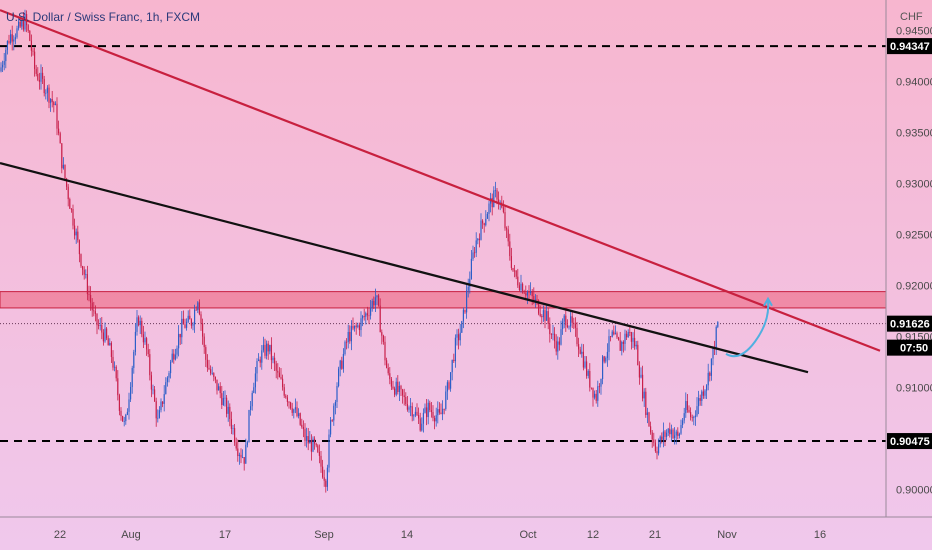 Image resolution: width=932 pixels, height=550 pixels. Describe the element at coordinates (225, 535) in the screenshot. I see `x-tick-label: 17` at that location.